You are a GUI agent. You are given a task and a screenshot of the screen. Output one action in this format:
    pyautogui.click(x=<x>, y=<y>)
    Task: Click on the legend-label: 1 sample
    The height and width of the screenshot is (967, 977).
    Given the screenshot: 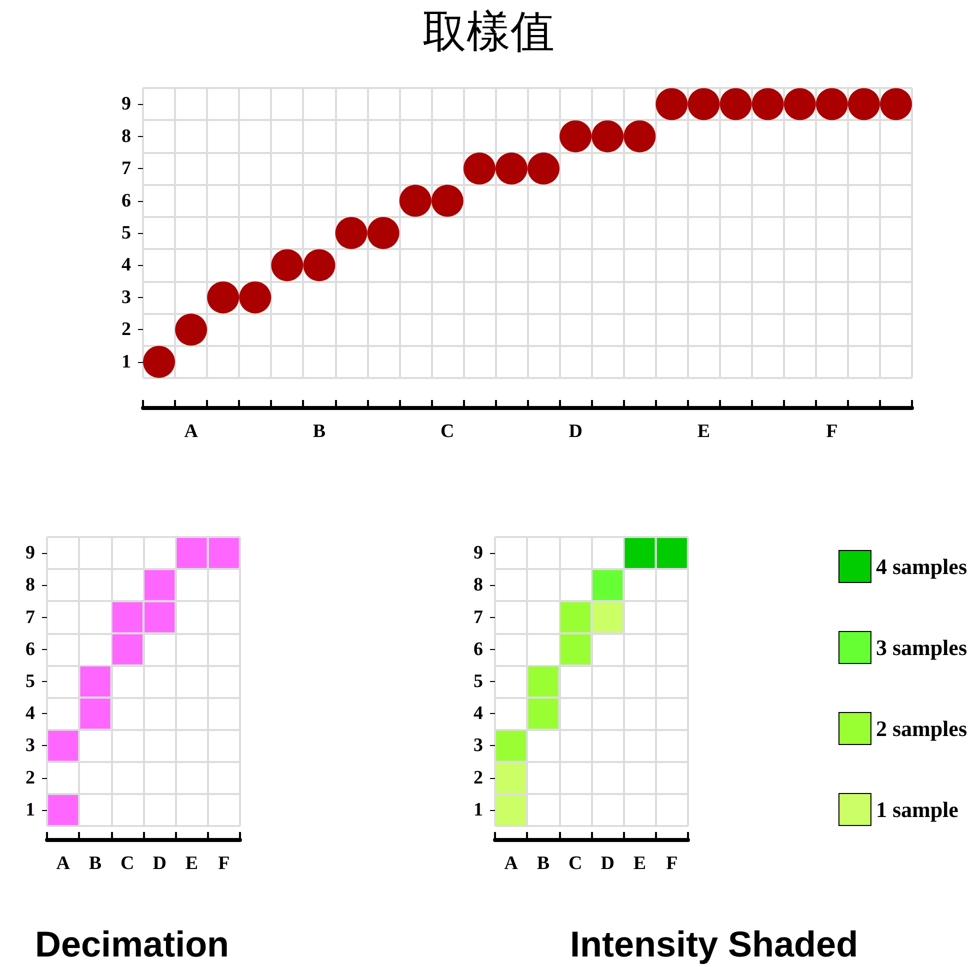 What is the action you would take?
    pyautogui.click(x=917, y=809)
    